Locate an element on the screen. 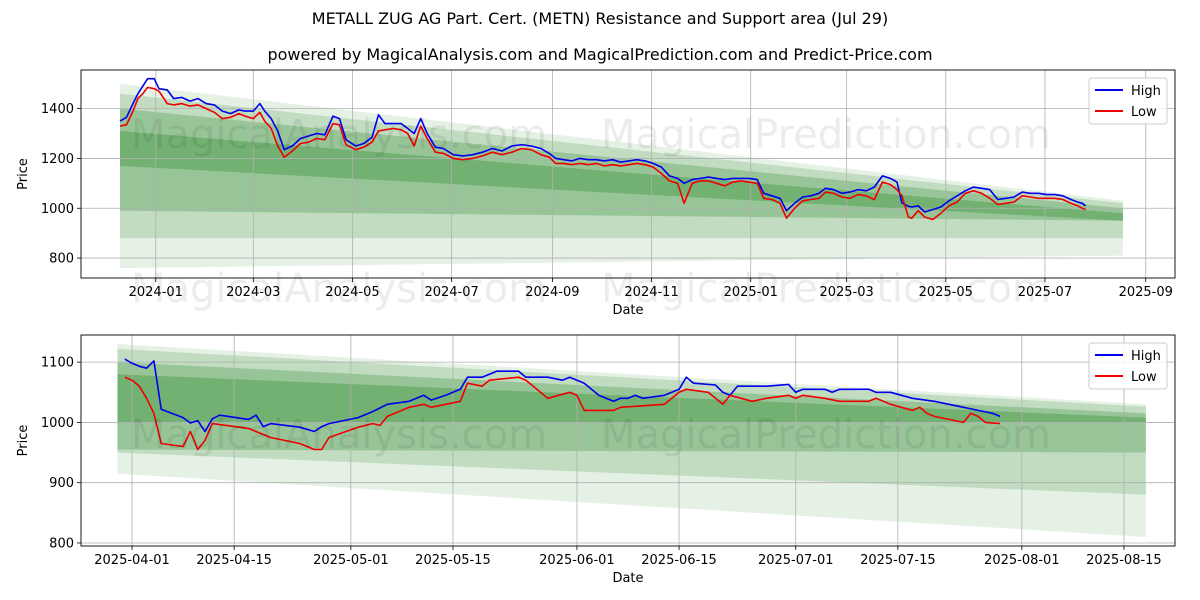  x-tick-label: 2025-05 is located at coordinates (946, 292).